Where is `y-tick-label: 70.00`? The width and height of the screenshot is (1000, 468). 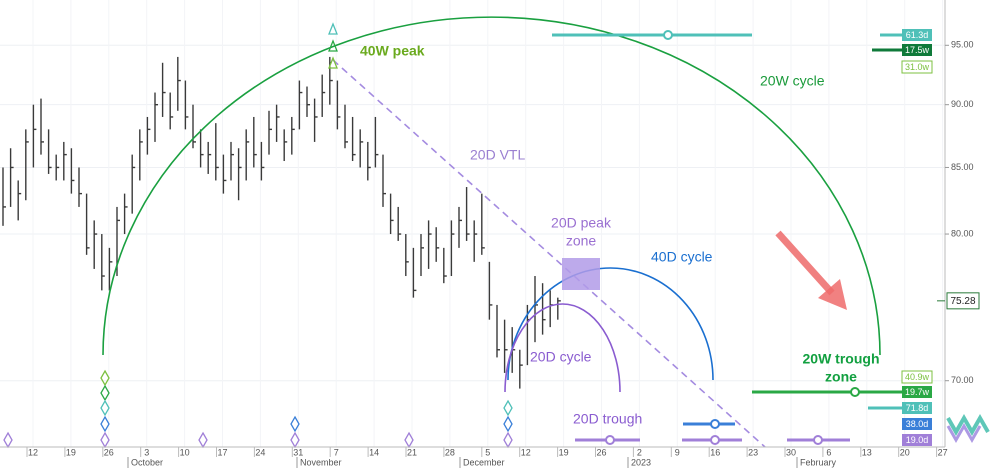
y-tick-label: 70.00 is located at coordinates (962, 380).